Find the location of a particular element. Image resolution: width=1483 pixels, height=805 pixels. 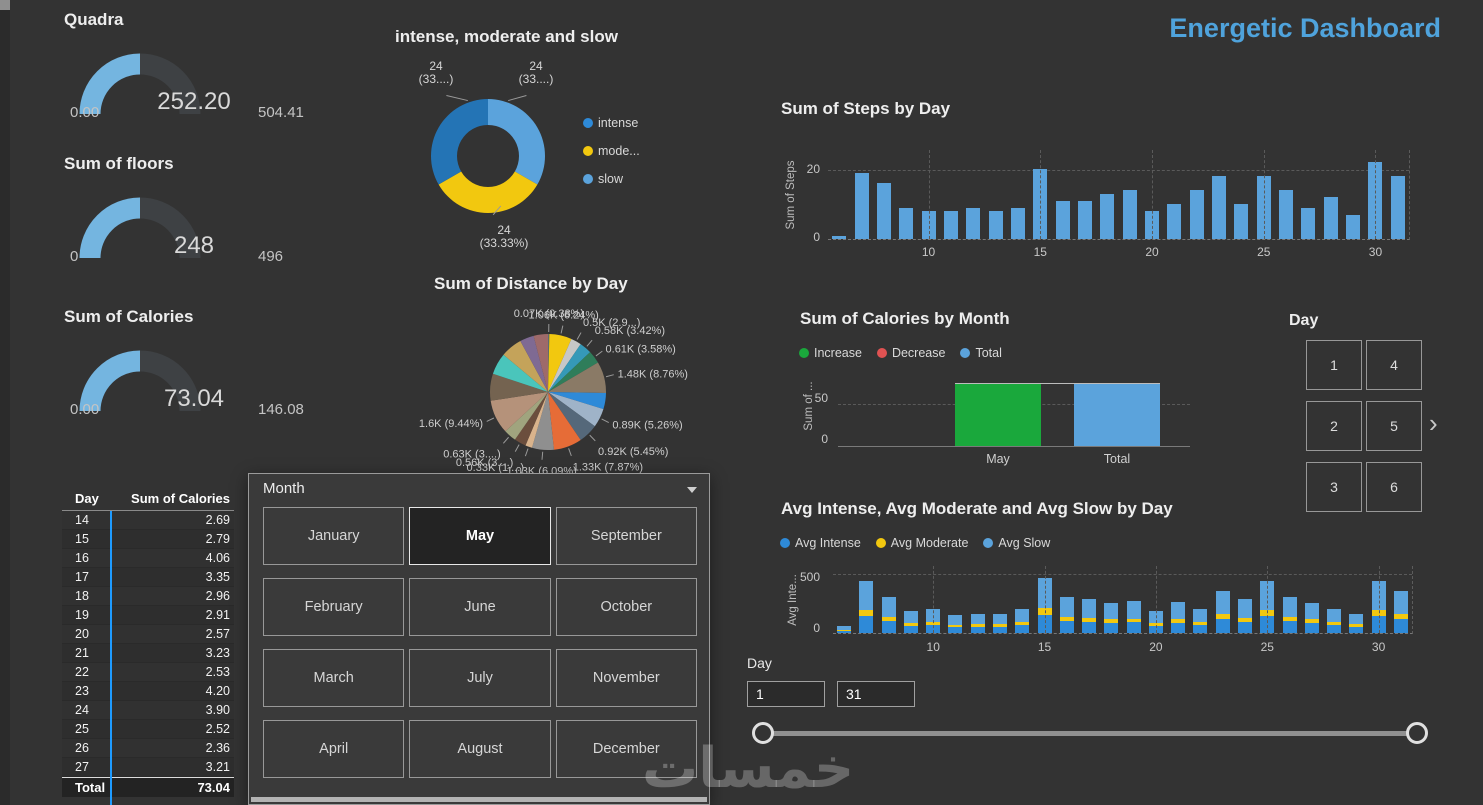

legend-item: slow is located at coordinates (611, 179).